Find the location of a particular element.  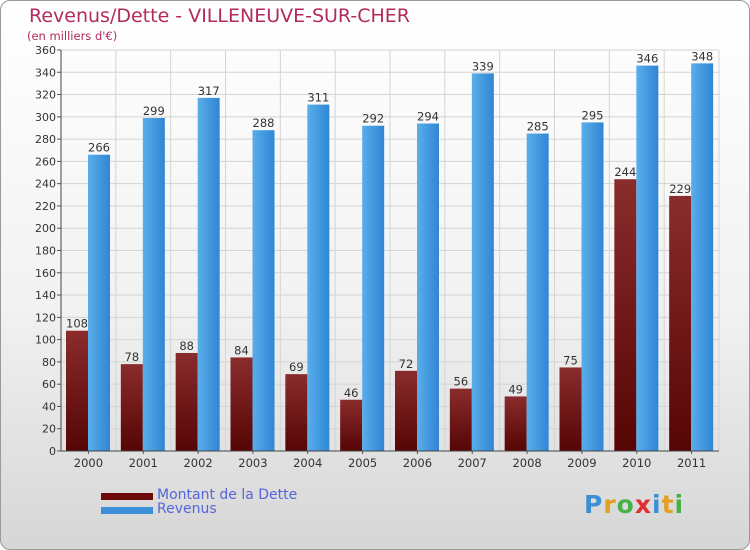

x-tick-label-2003: 2003 is located at coordinates (252, 463).